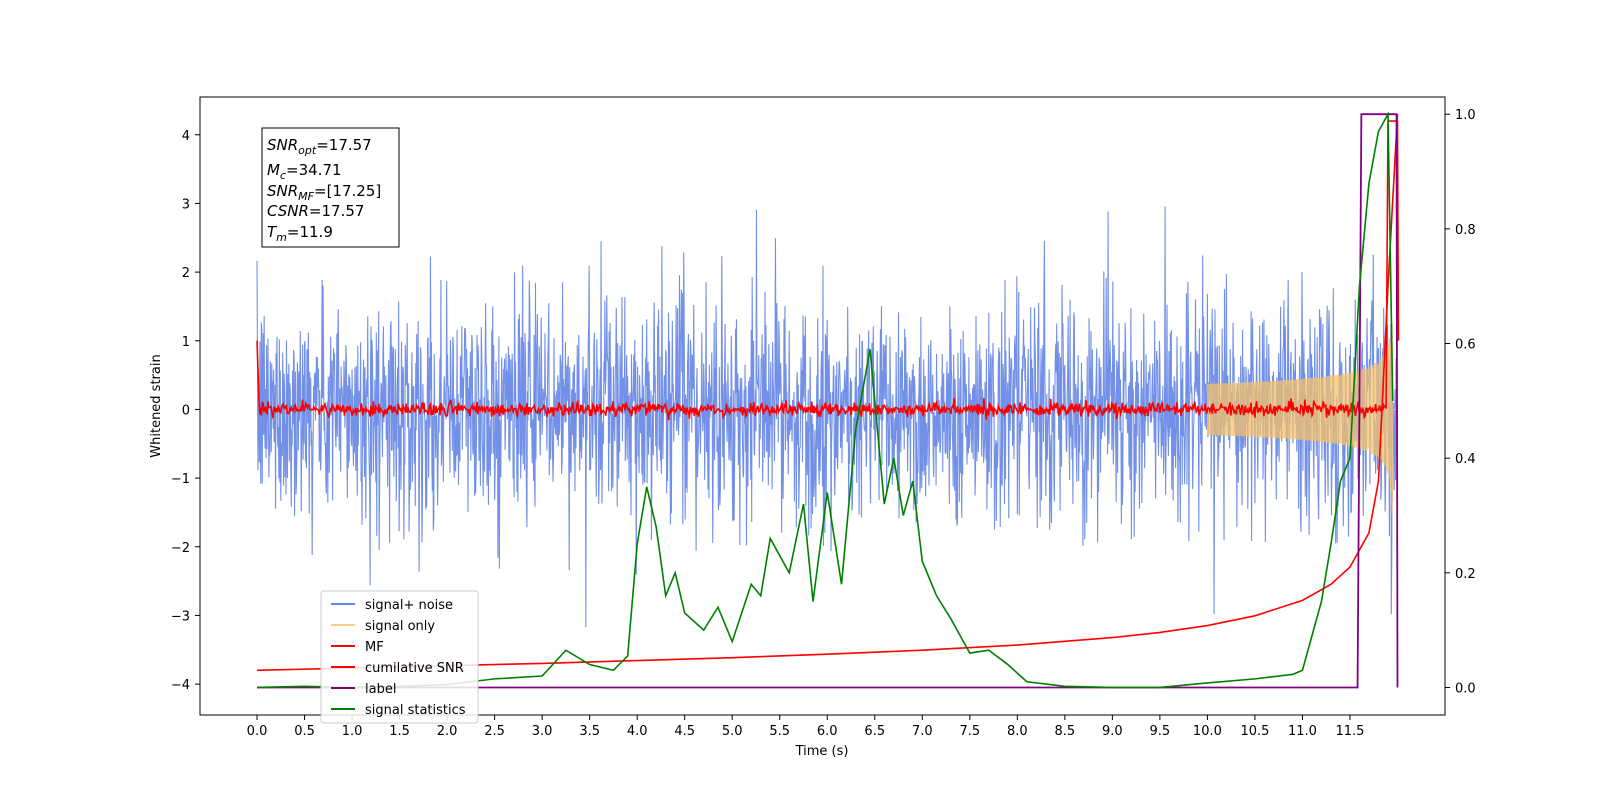  Describe the element at coordinates (324, 192) in the screenshot. I see `info-snr-mf: SNRMF=[17.25]` at that location.